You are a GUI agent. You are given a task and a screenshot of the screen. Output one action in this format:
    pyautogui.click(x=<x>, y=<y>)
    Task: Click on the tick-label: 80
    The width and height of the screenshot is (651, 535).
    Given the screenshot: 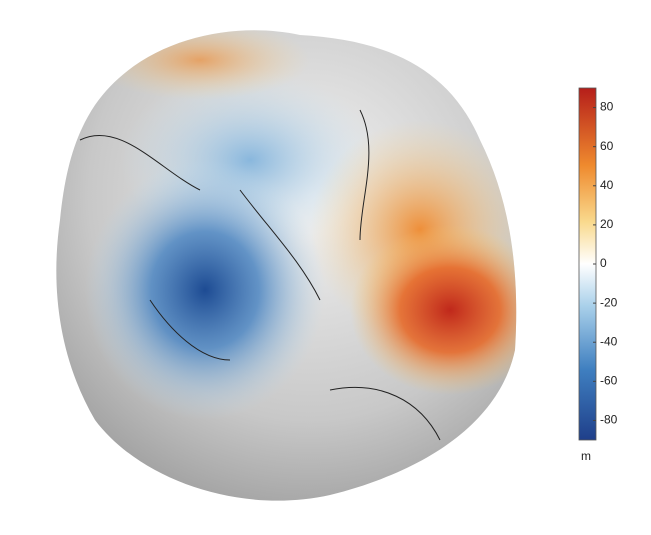 What is the action you would take?
    pyautogui.click(x=607, y=107)
    